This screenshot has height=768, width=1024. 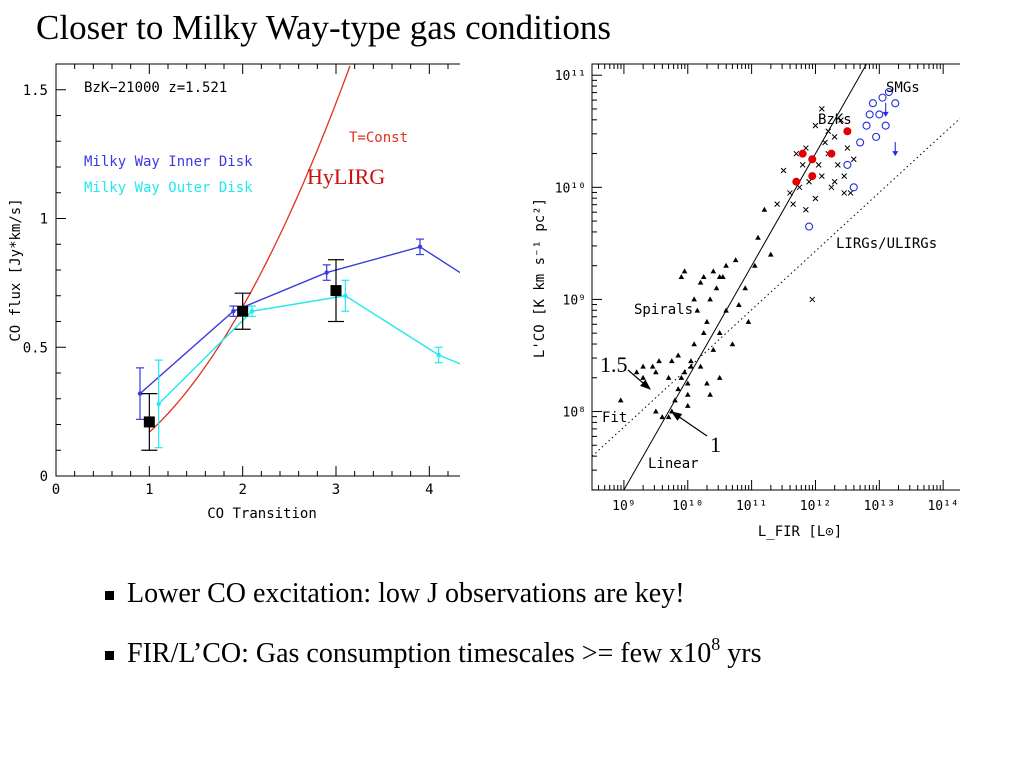 What do you see at coordinates (895, 154) in the screenshot?
I see `right-smg-limit-head` at bounding box center [895, 154].